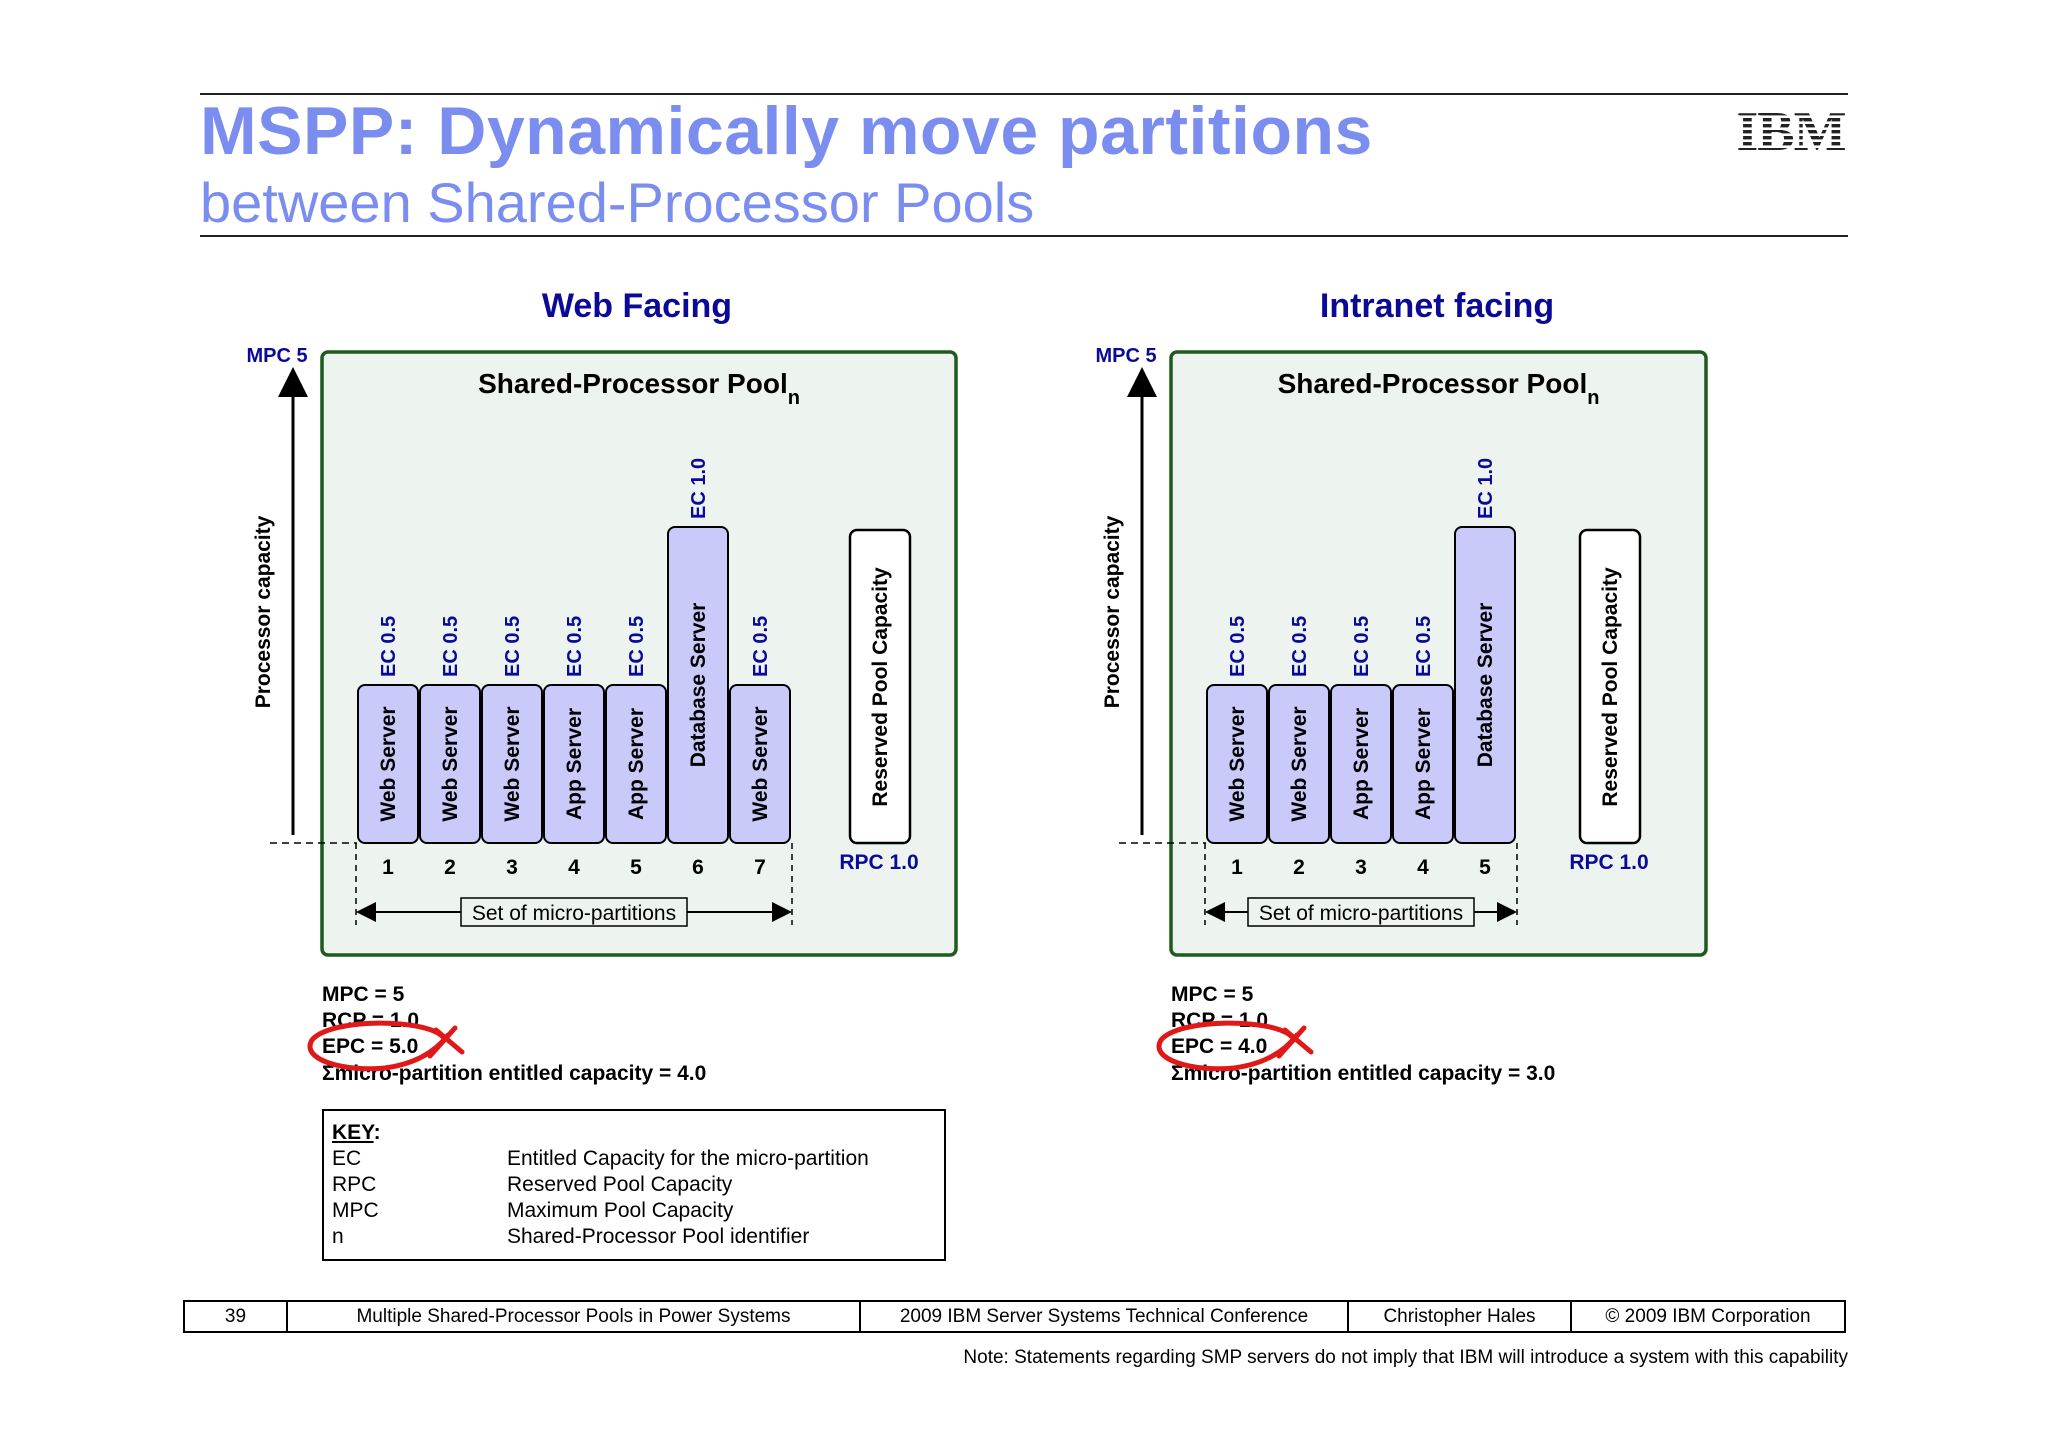  Describe the element at coordinates (236, 1316) in the screenshot. I see `footer-page-number: 39` at that location.